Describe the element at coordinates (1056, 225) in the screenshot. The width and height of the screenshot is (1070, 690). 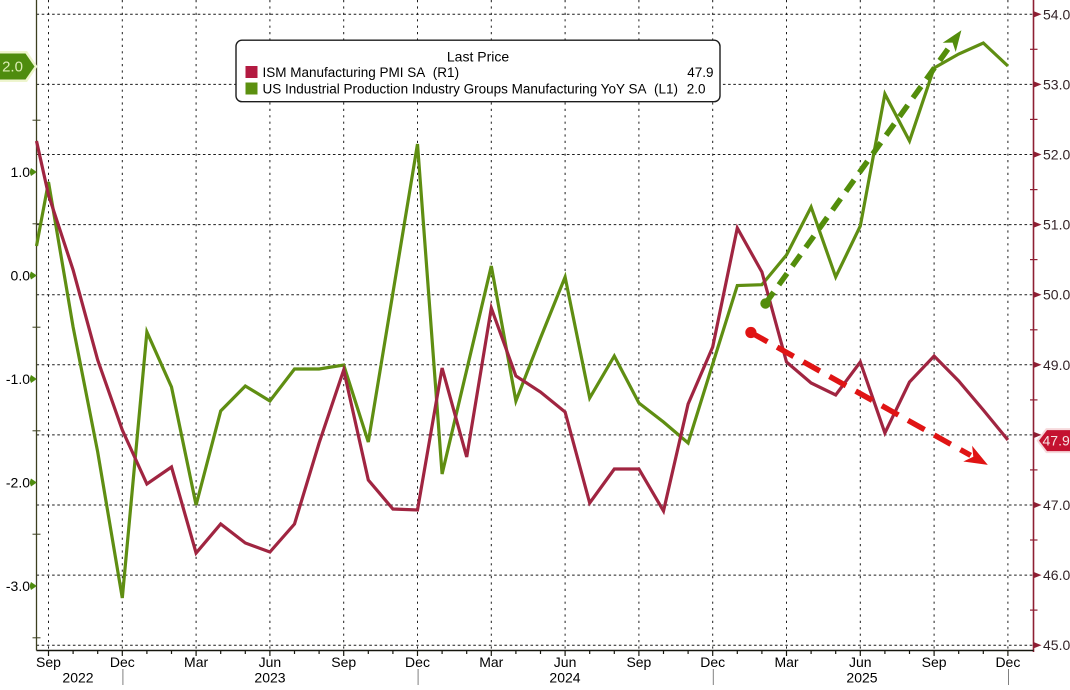
I see `svg-text: 51.0` at that location.